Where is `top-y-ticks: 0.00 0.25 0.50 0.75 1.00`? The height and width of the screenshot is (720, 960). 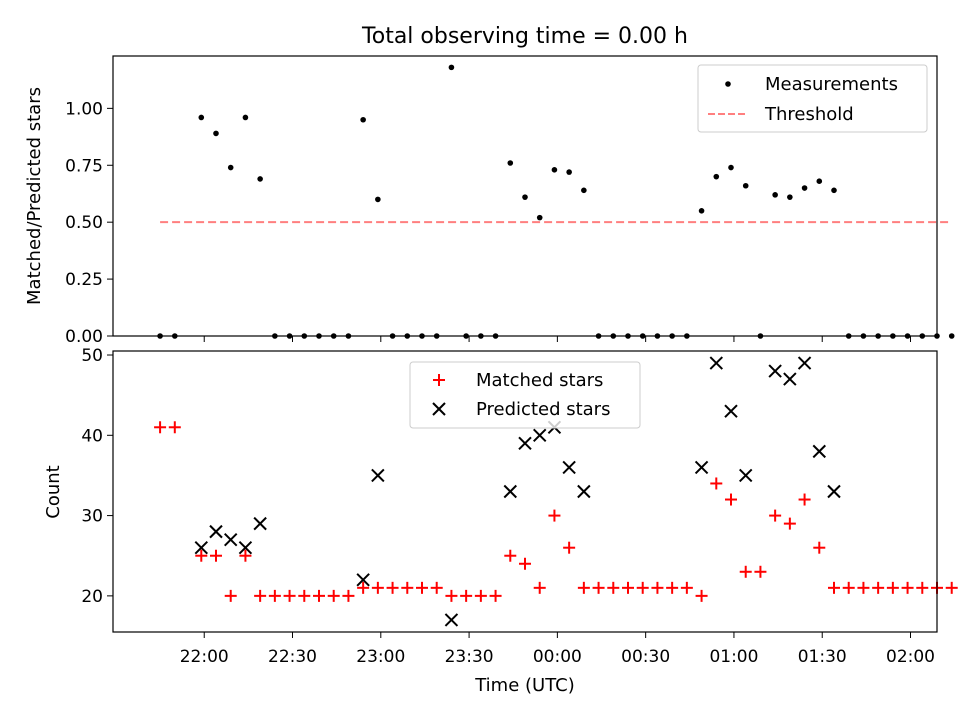 top-y-ticks: 0.00 0.25 0.50 0.75 1.00 is located at coordinates (89, 223).